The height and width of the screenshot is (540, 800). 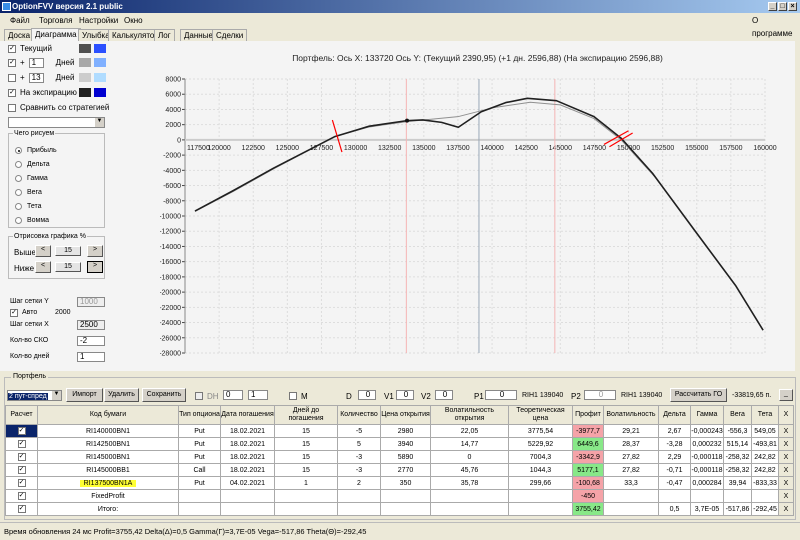 I want to click on cell-days: 1, so click(x=306, y=483).